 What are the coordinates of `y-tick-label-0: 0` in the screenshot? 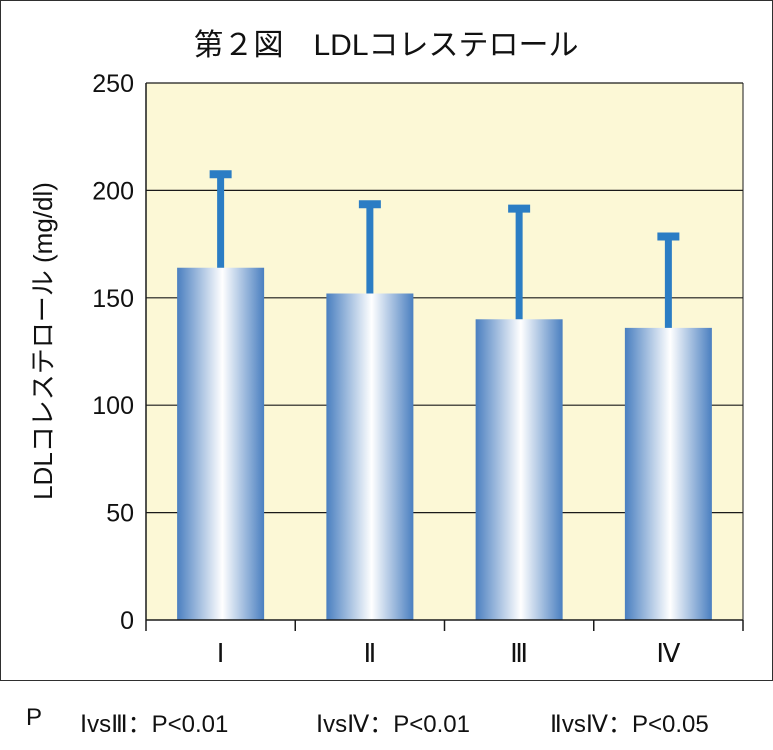 It's located at (127, 621).